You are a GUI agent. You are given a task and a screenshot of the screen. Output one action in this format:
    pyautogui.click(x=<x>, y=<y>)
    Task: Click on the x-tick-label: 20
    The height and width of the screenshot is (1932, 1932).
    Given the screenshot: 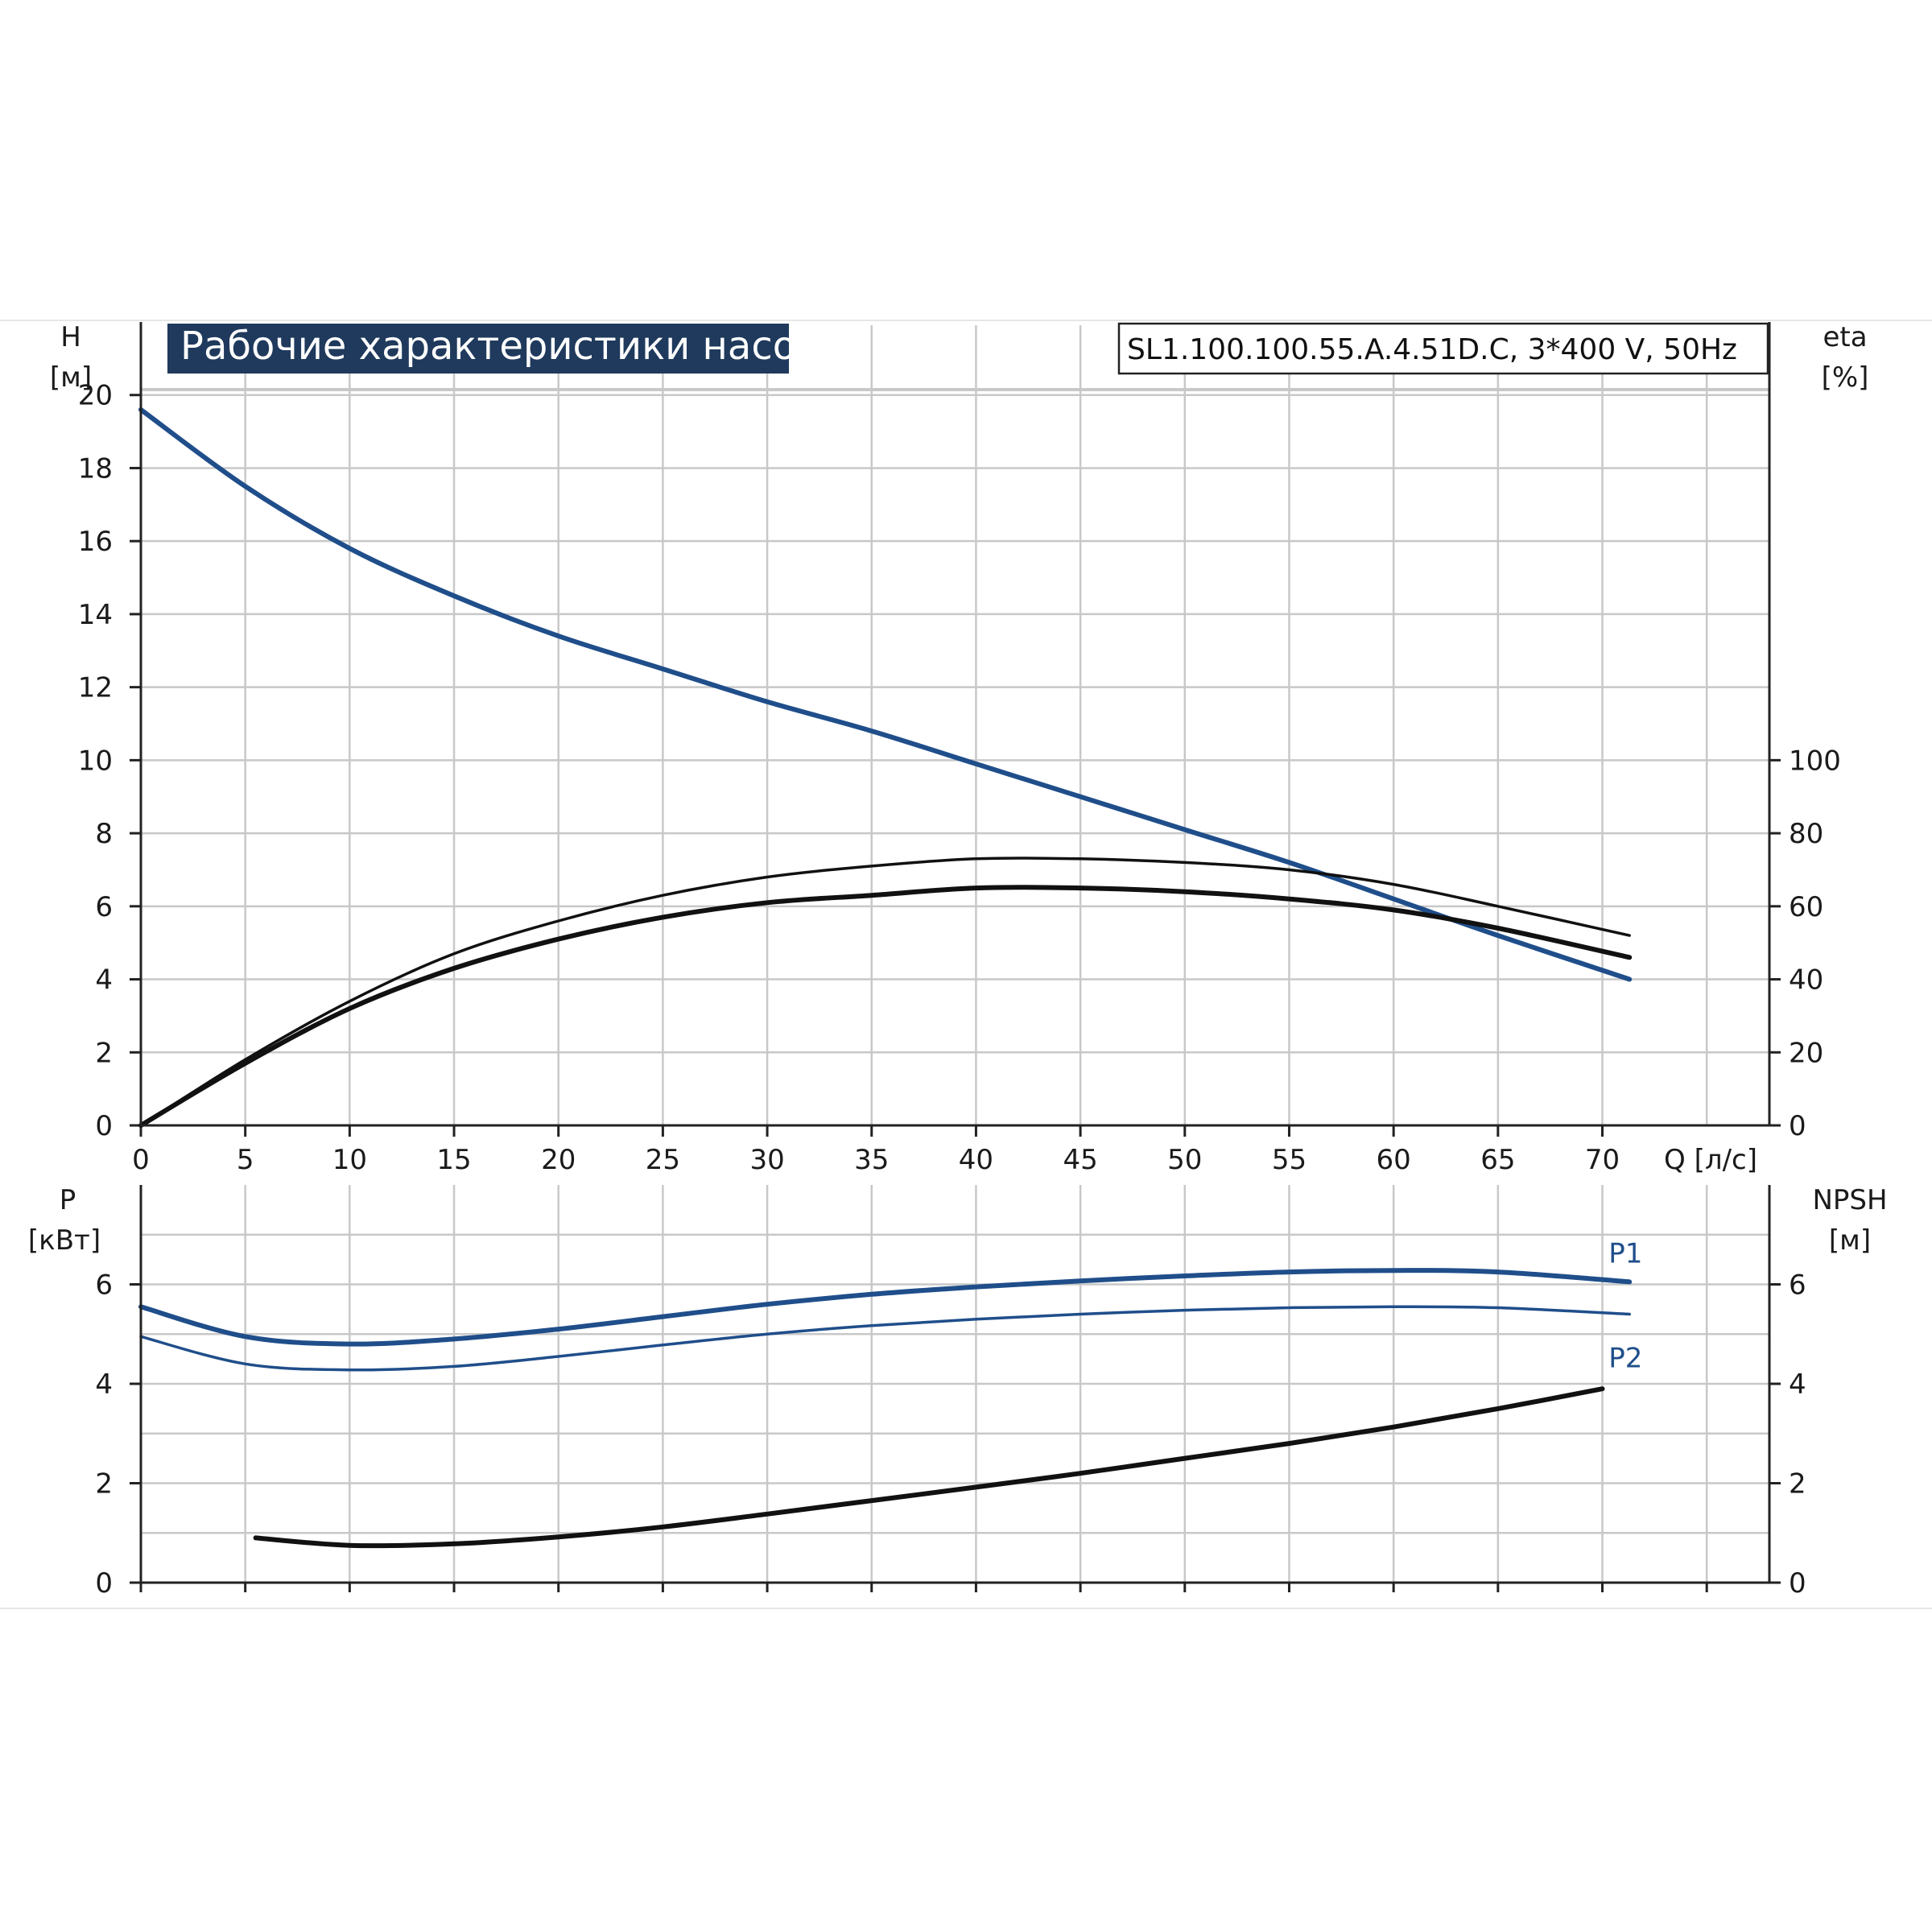 What is the action you would take?
    pyautogui.click(x=558, y=1160)
    